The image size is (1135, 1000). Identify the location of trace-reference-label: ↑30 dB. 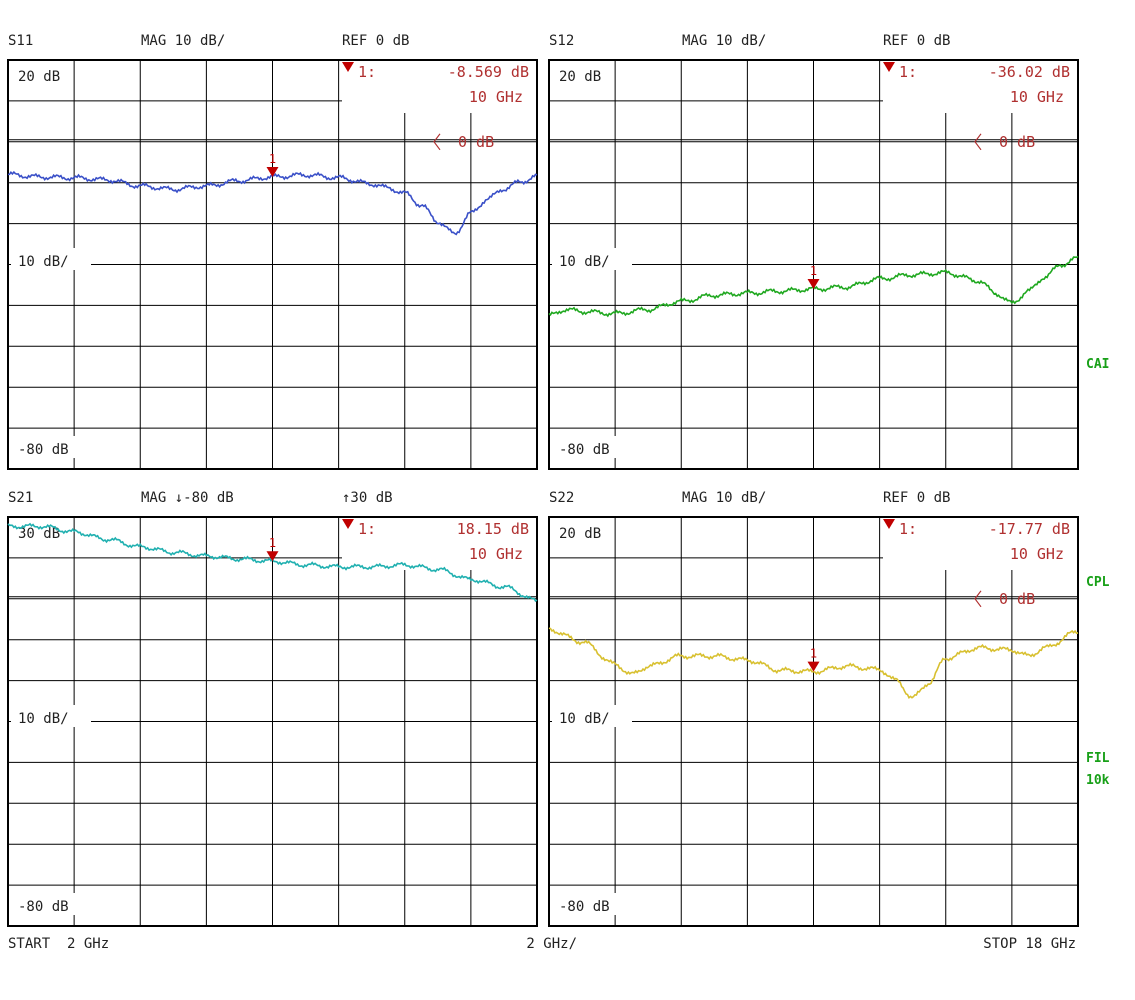
(367, 498).